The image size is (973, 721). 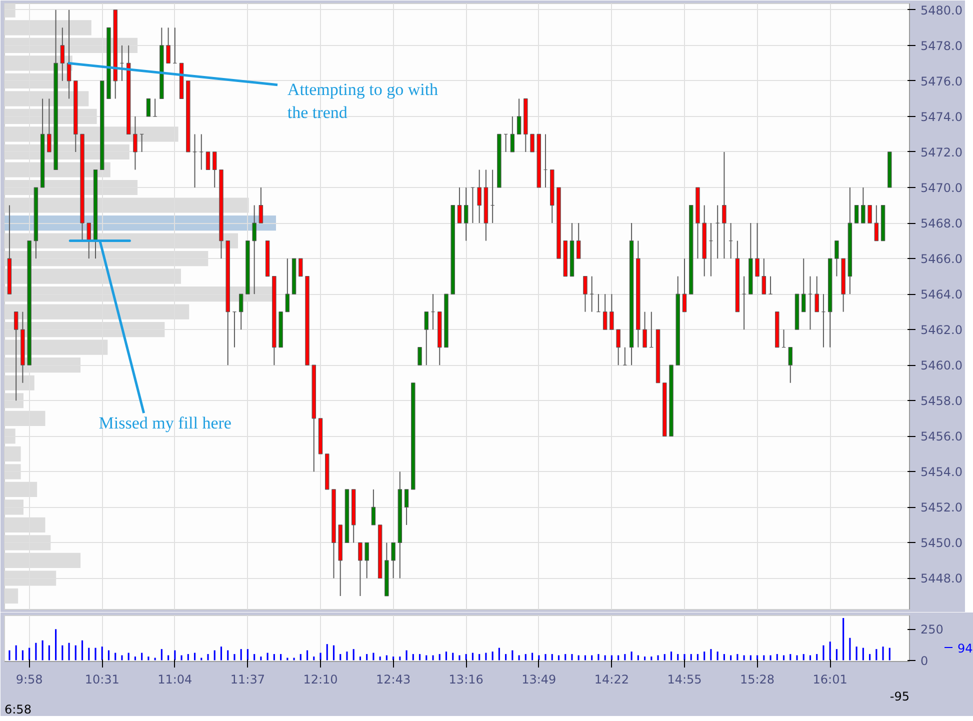 I want to click on y-tick-label: 250, so click(x=932, y=629).